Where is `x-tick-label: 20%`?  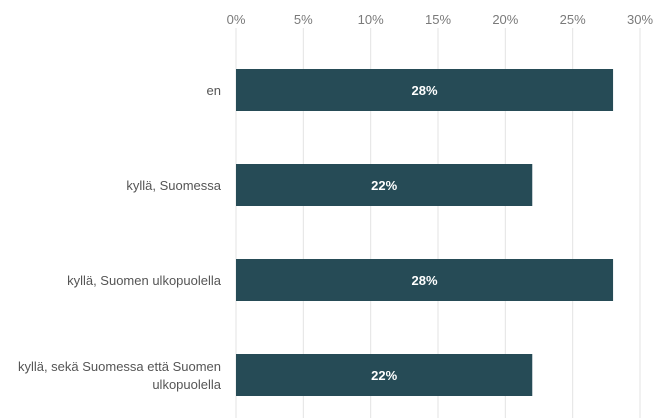
x-tick-label: 20% is located at coordinates (505, 19).